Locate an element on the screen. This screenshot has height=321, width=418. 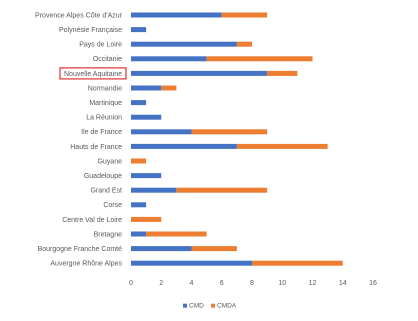
x-axis: 0 2 4 6 8 10 12 14 16 is located at coordinates (253, 283).